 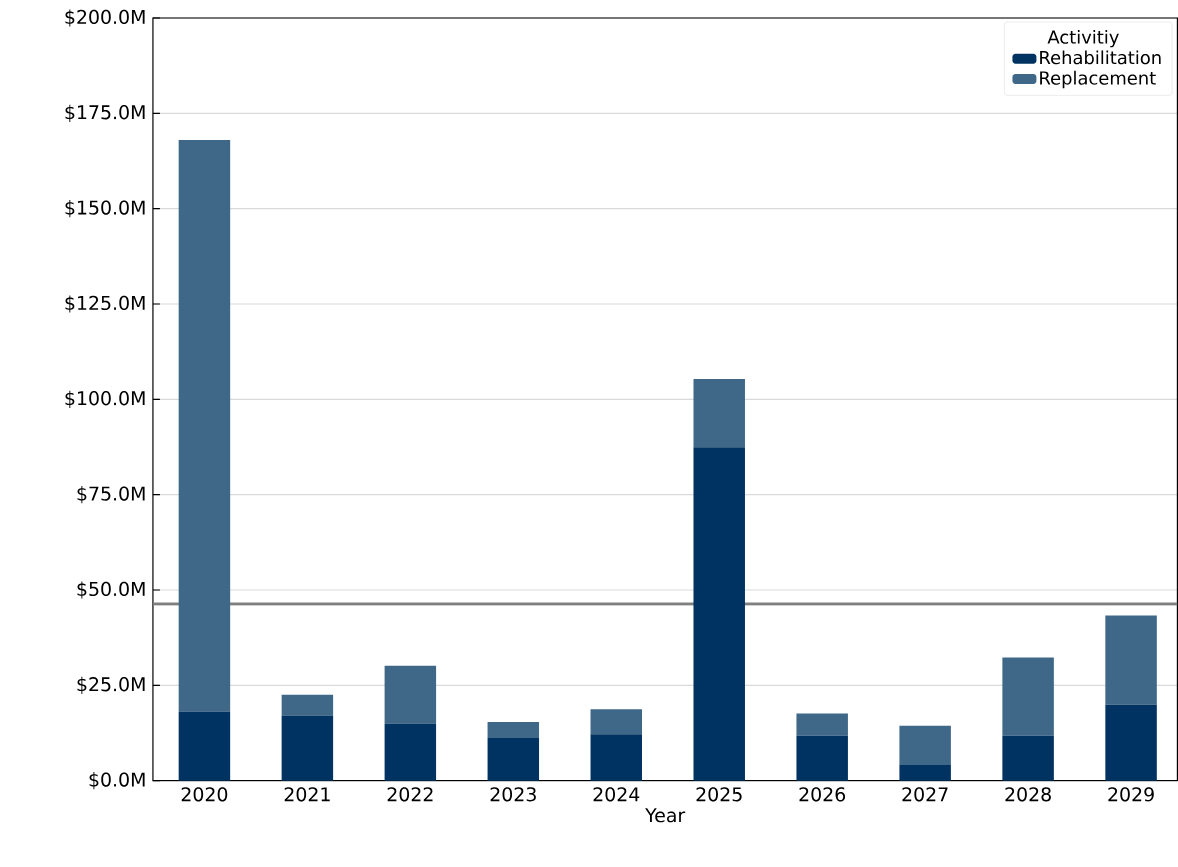 What do you see at coordinates (105, 18) in the screenshot?
I see `y-tick-label: $200.0M` at bounding box center [105, 18].